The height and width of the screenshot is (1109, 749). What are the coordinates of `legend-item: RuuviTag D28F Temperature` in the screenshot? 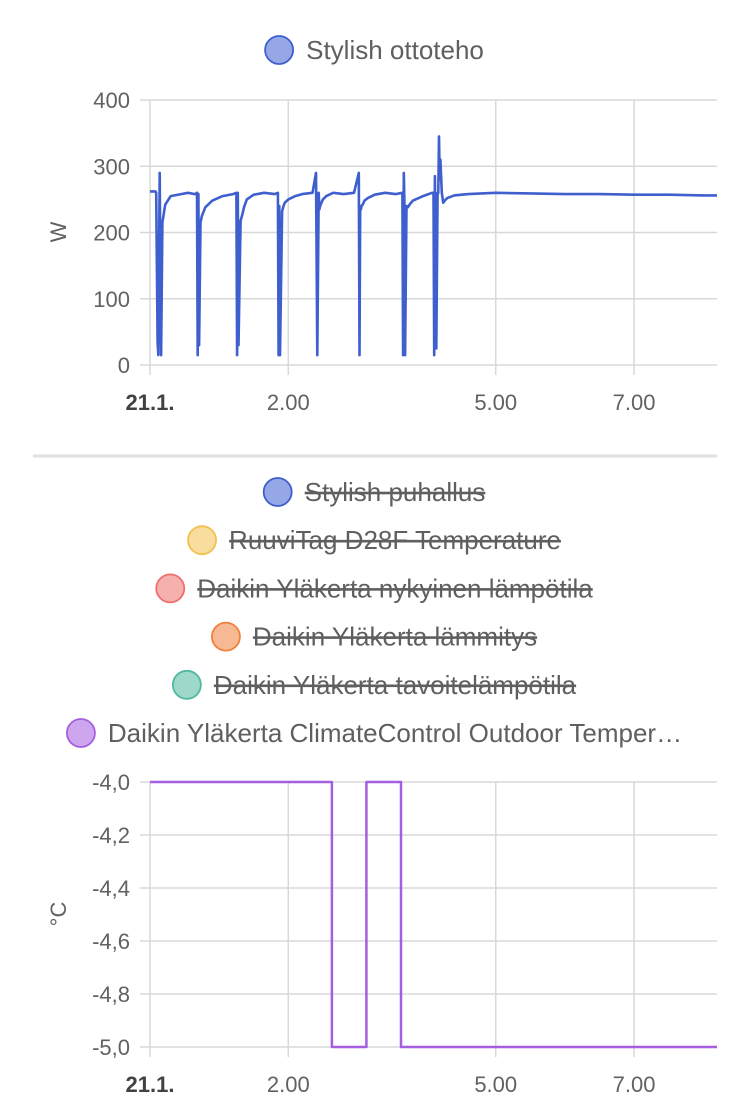 It's located at (374, 540).